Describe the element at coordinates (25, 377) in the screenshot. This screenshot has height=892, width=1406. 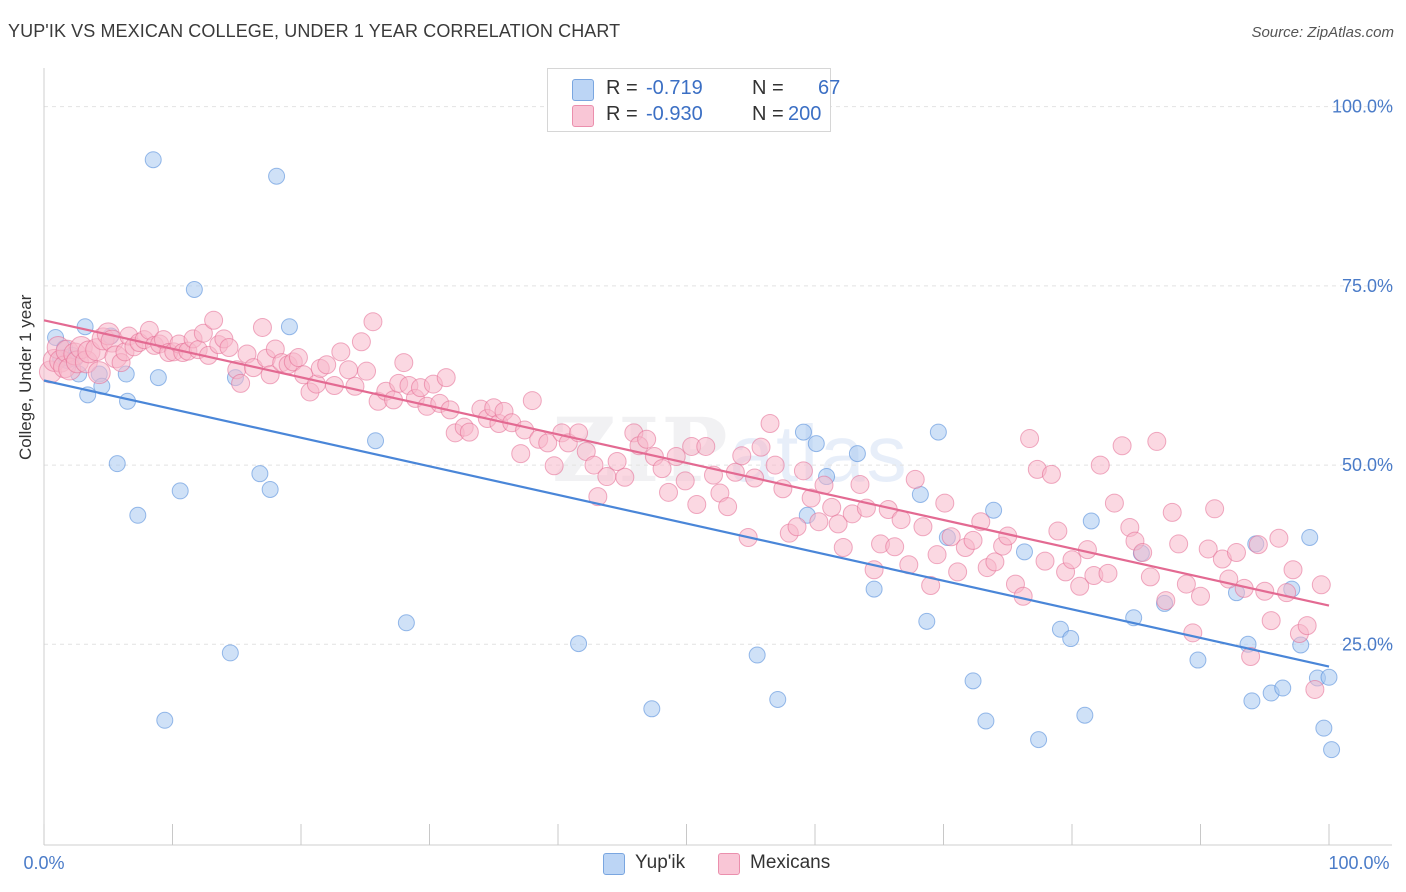
I see `y-axis-label: College, Under 1 year` at that location.